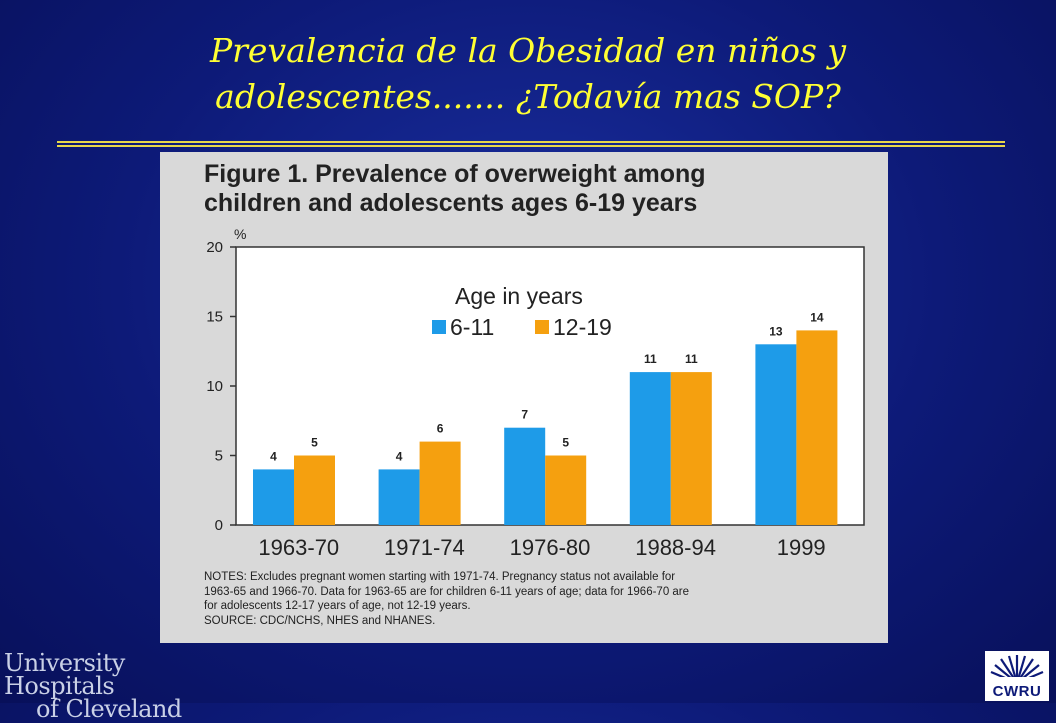 The height and width of the screenshot is (723, 1056). What do you see at coordinates (320, 620) in the screenshot?
I see `note-line: SOURCE: CDC/NCHS, NHES and NHANES.` at bounding box center [320, 620].